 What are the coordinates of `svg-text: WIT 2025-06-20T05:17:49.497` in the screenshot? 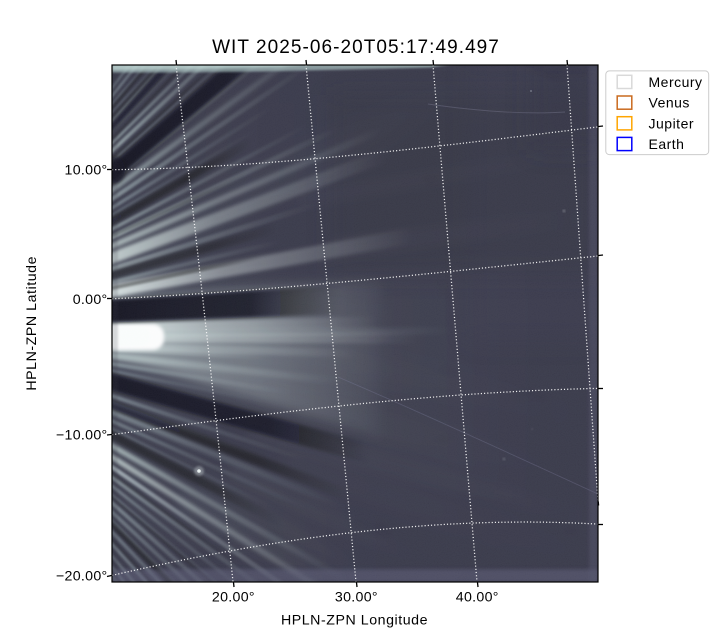 It's located at (356, 47).